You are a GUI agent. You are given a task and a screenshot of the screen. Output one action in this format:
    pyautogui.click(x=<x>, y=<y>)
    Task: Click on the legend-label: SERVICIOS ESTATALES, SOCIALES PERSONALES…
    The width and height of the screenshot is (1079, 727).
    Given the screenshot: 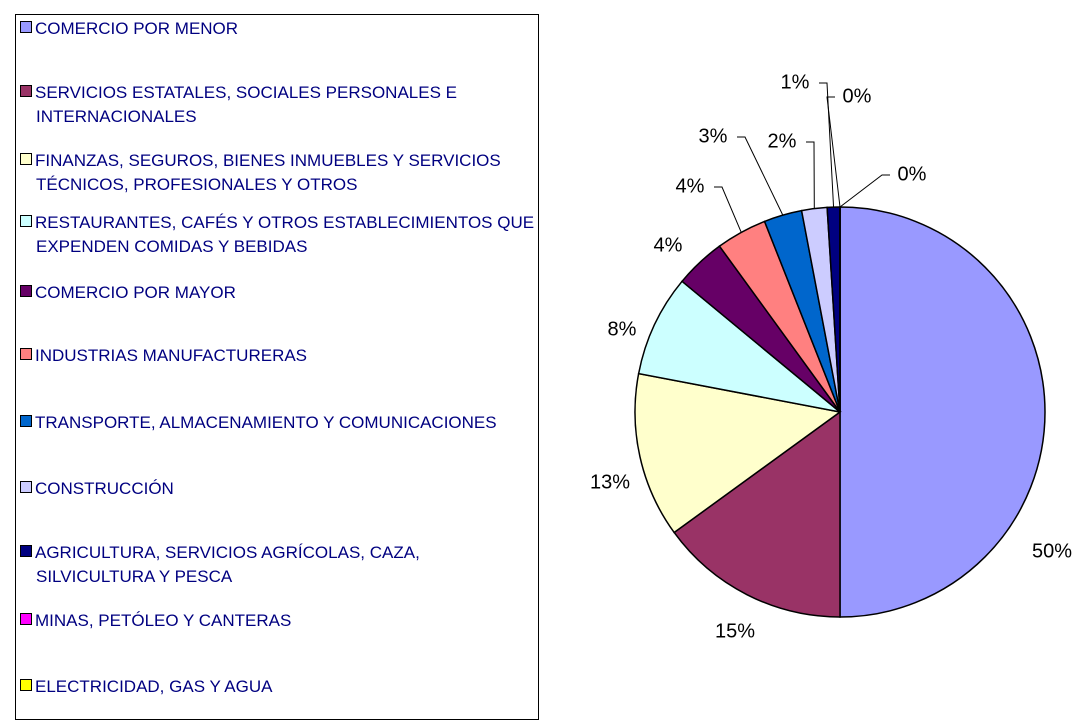 What is the action you would take?
    pyautogui.click(x=246, y=104)
    